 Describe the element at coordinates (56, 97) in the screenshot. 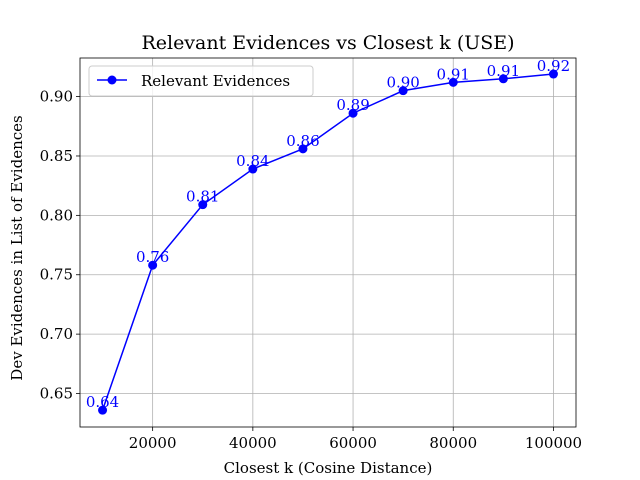

I see `y-tick-label: 0.90` at that location.